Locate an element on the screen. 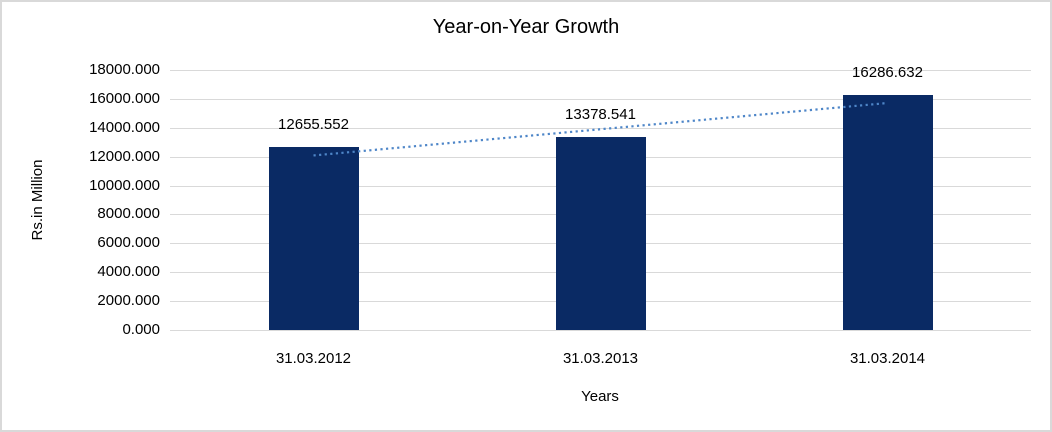 The width and height of the screenshot is (1052, 432). bar-value-label: 12655.552 is located at coordinates (313, 125).